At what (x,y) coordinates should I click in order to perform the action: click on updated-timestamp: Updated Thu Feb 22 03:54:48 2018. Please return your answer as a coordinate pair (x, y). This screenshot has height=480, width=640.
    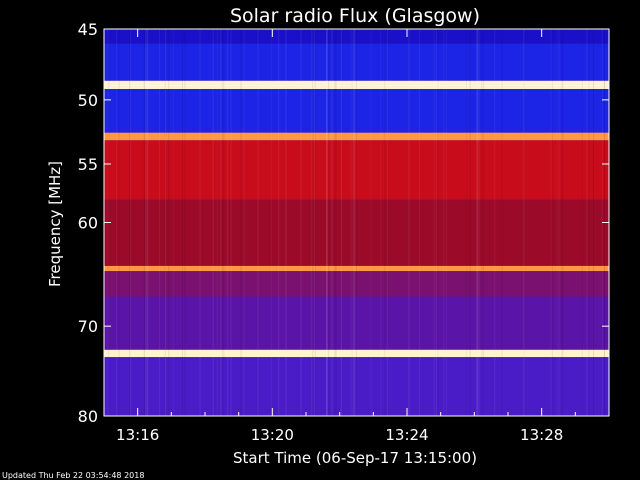
    Looking at the image, I should click on (73, 475).